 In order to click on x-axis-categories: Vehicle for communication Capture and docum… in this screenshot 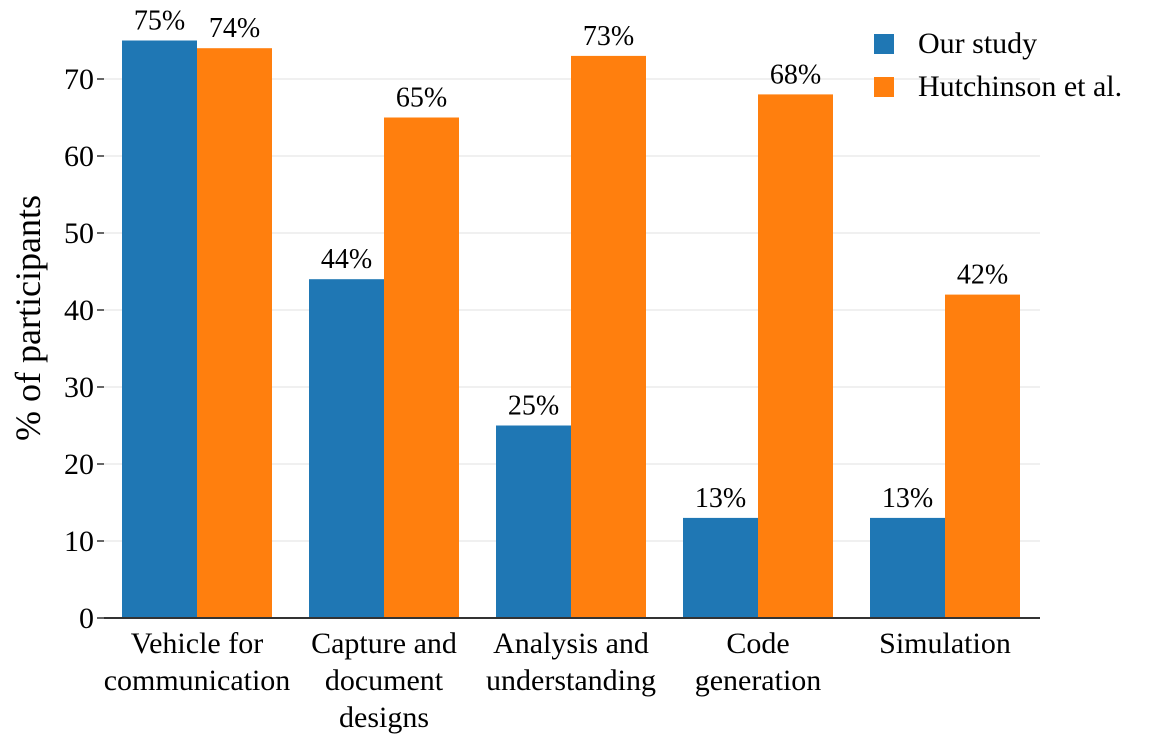, I will do `click(557, 680)`.